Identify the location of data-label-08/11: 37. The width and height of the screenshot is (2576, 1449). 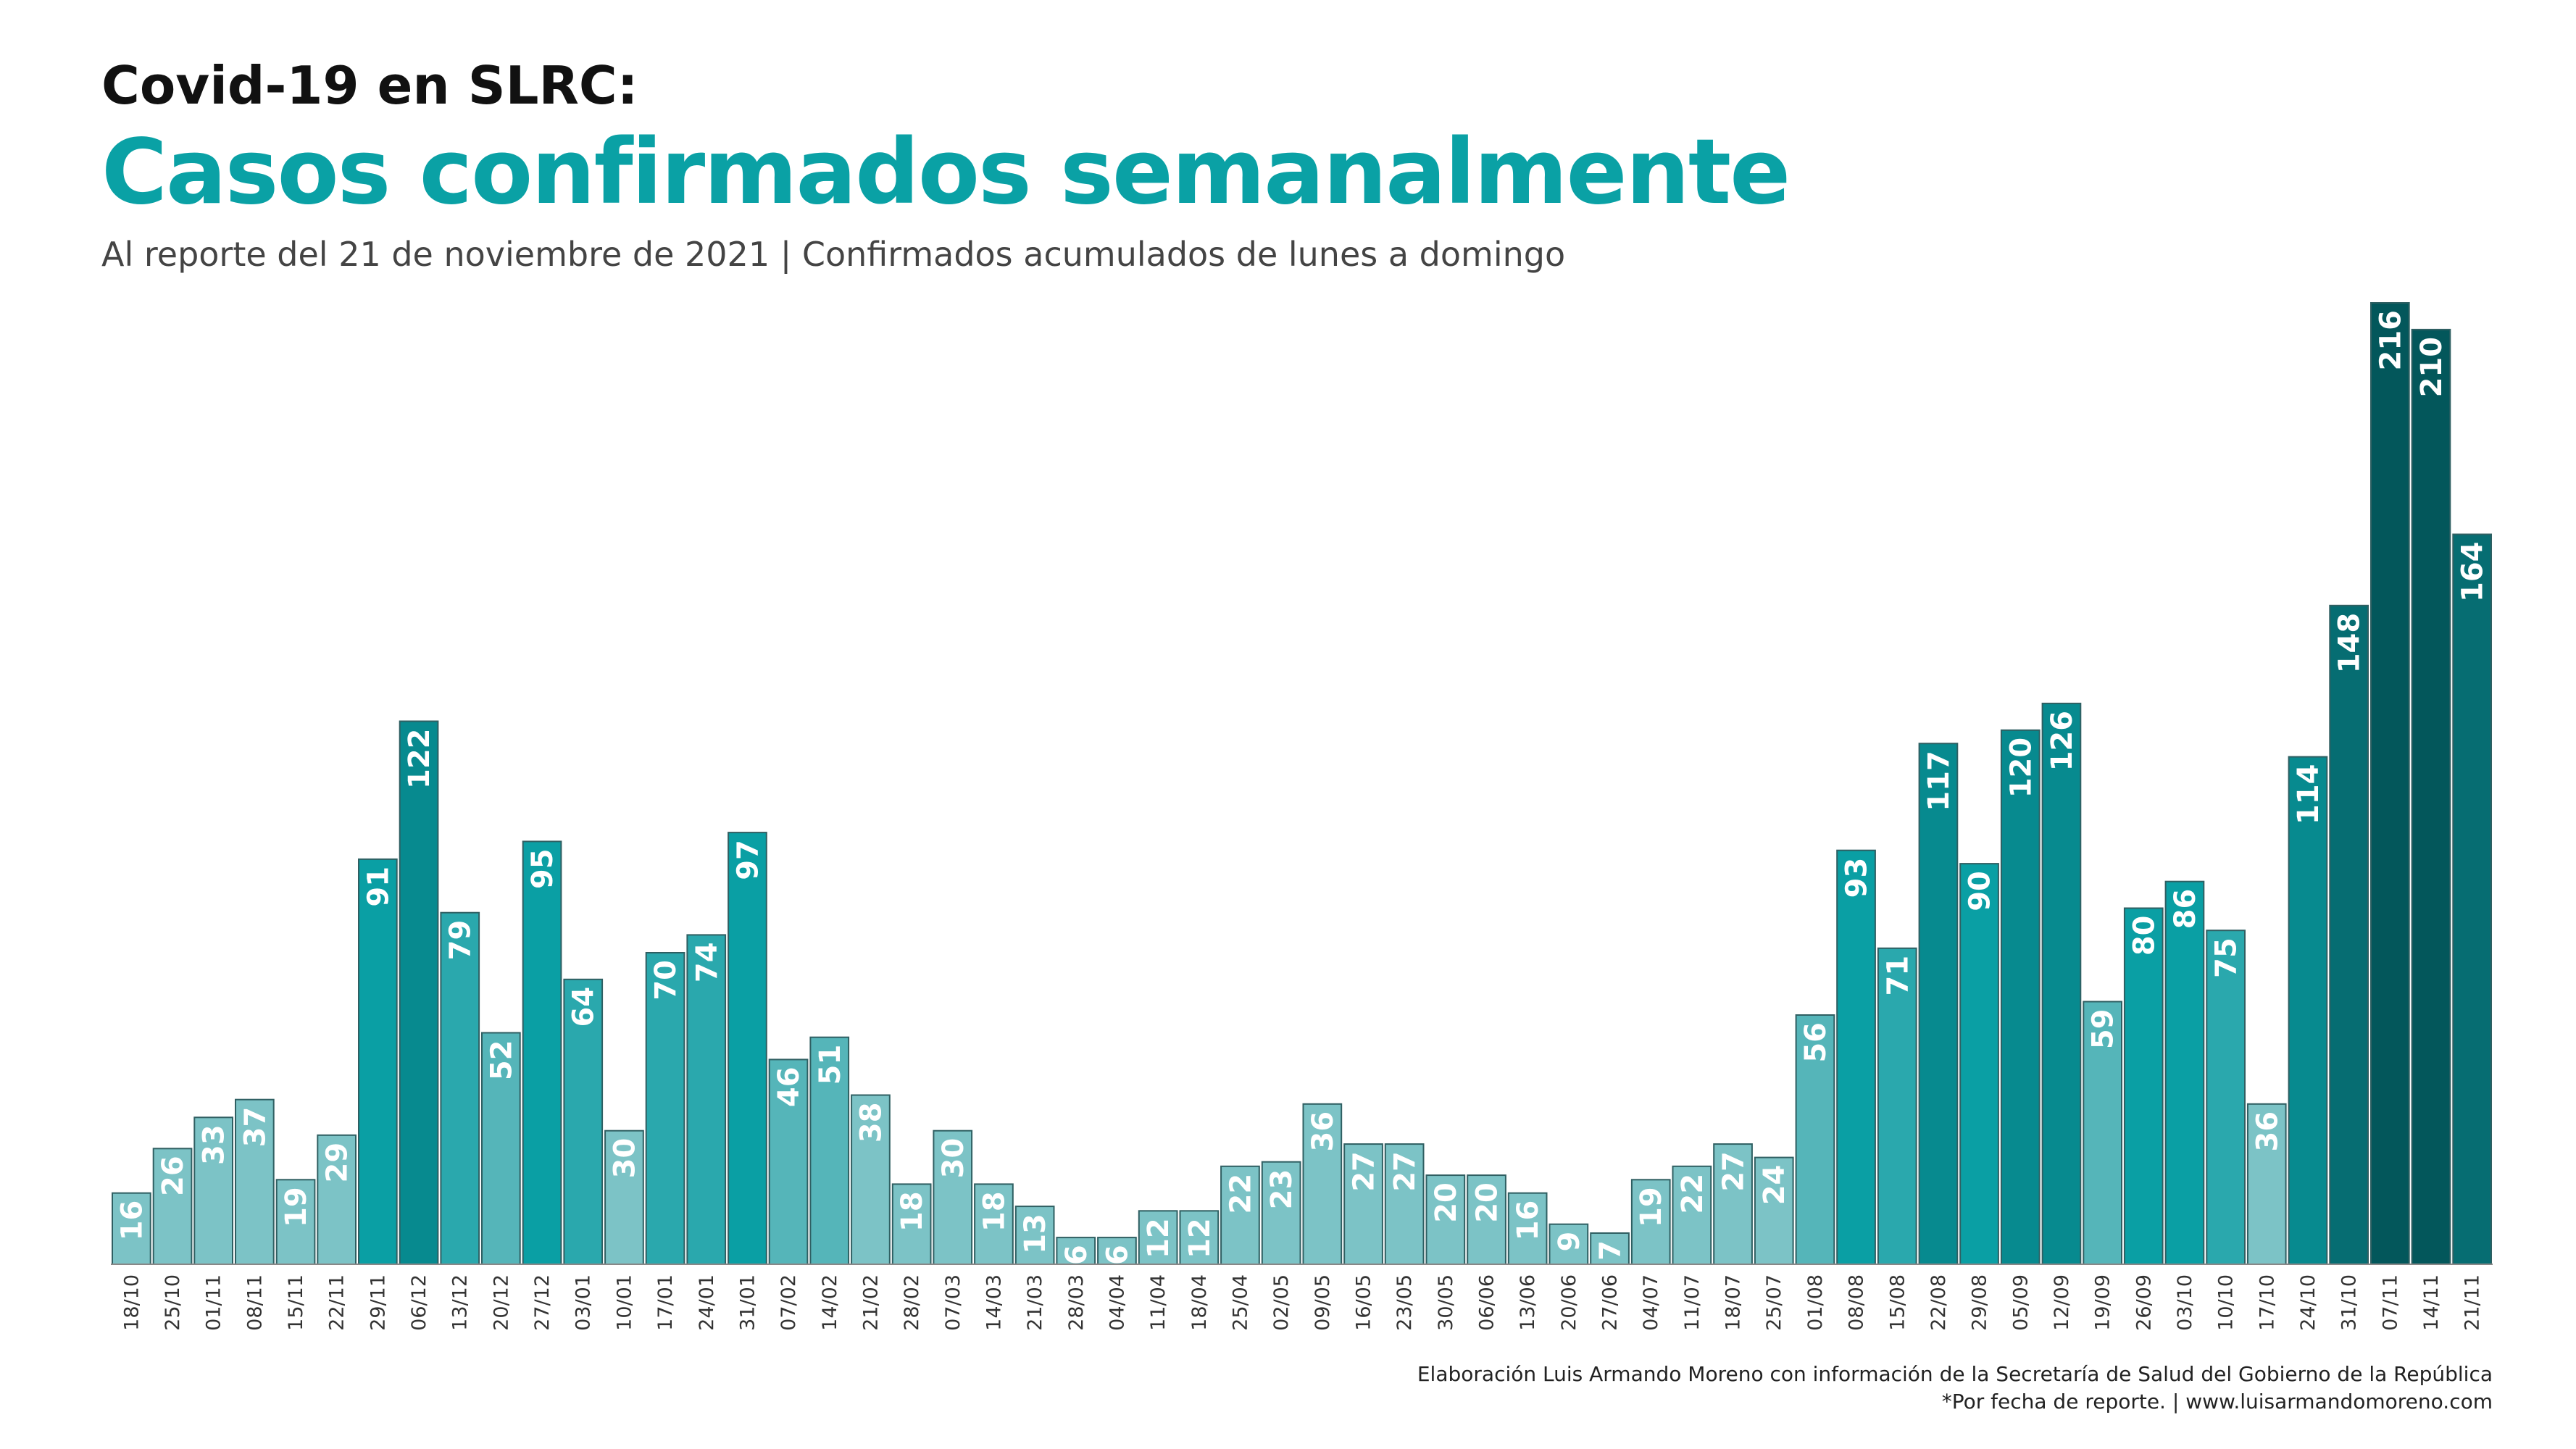
(255, 1127).